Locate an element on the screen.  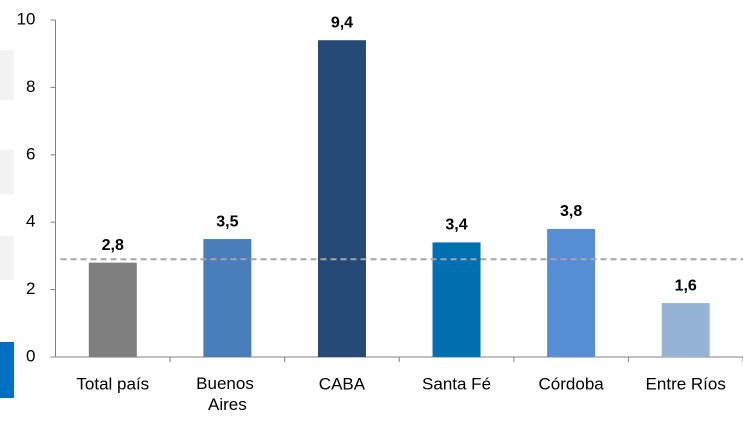
y-tick-label: 0 is located at coordinates (30, 355).